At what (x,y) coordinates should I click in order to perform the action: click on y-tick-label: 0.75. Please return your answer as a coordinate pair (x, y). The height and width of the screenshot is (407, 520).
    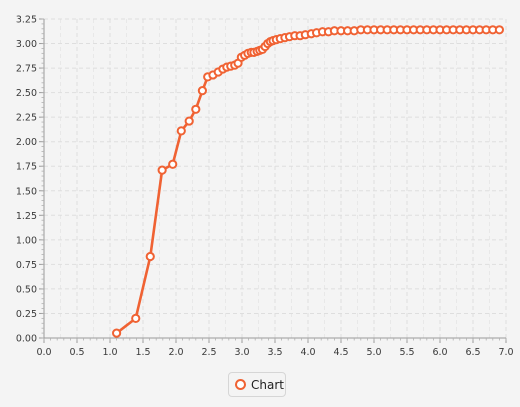
    Looking at the image, I should click on (26, 265).